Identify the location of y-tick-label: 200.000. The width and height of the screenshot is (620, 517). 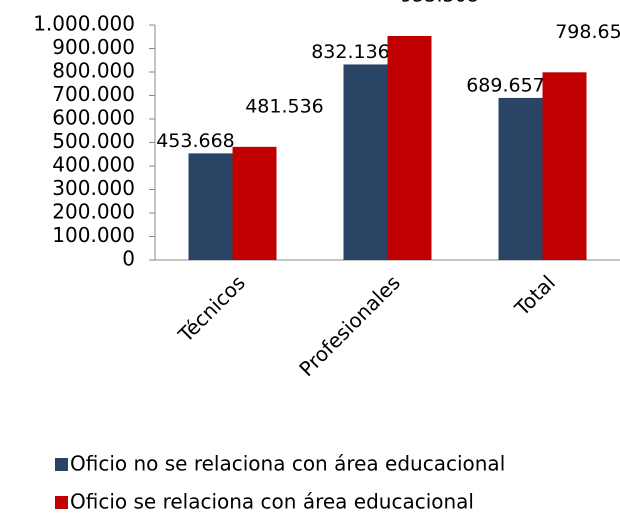
(93, 212).